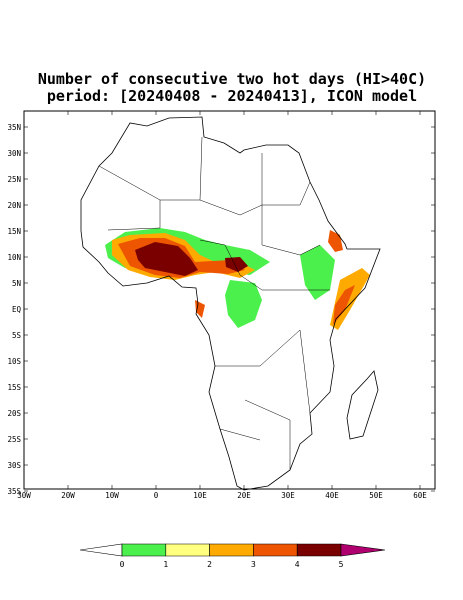 The height and width of the screenshot is (600, 463). I want to click on lat-tick-label: 15N, so click(14, 231).